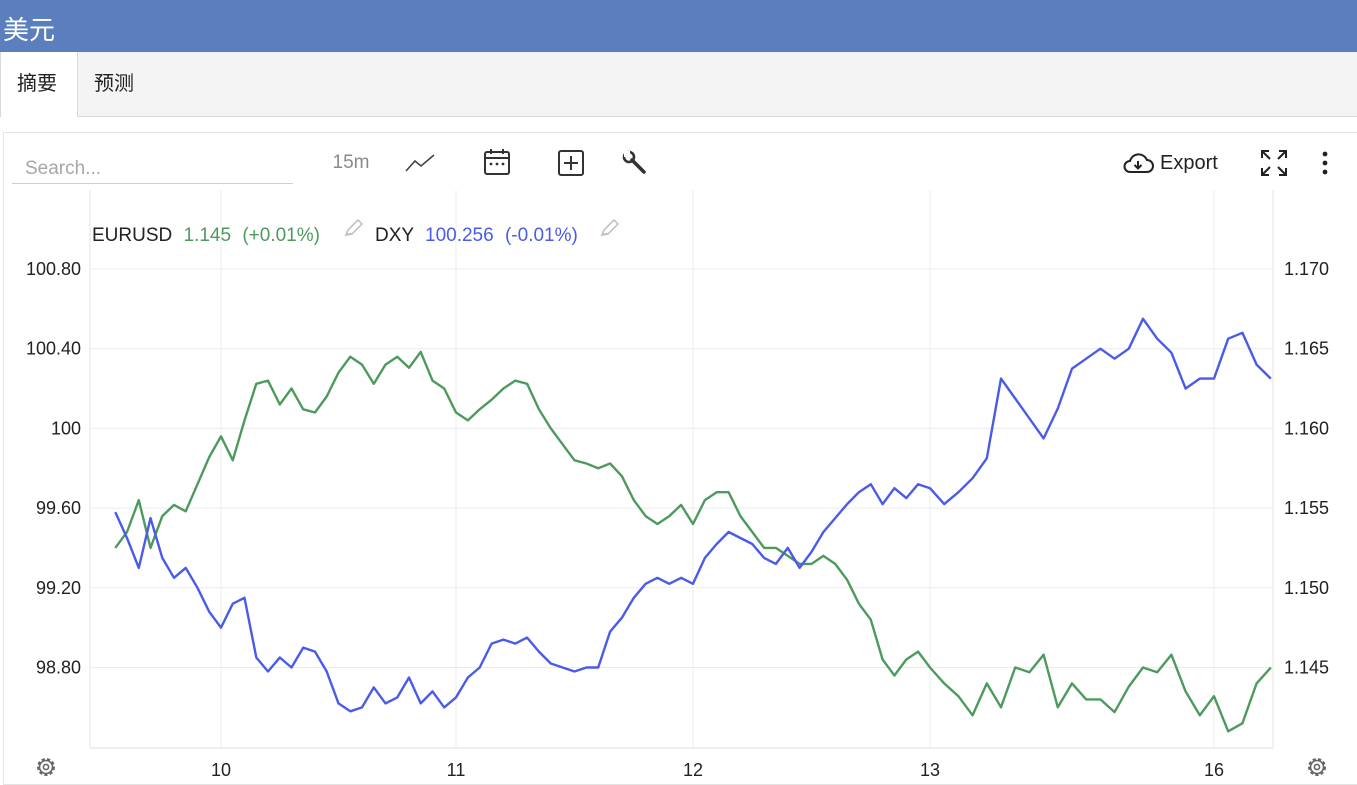 This screenshot has height=785, width=1357. What do you see at coordinates (29, 31) in the screenshot?
I see `window-title: 美元` at bounding box center [29, 31].